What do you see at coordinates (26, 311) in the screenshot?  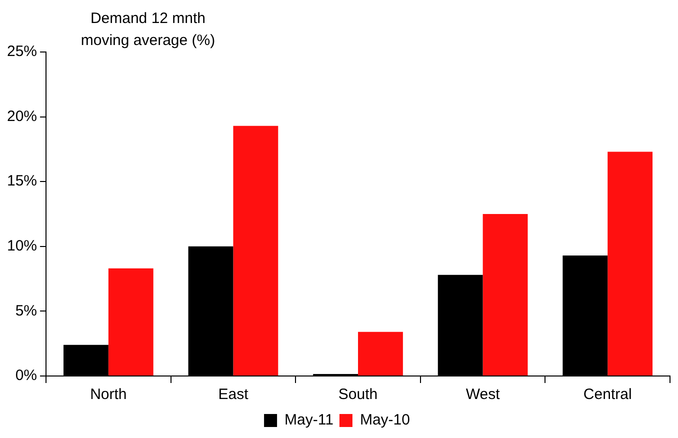 I see `y-tick-label: 5%` at bounding box center [26, 311].